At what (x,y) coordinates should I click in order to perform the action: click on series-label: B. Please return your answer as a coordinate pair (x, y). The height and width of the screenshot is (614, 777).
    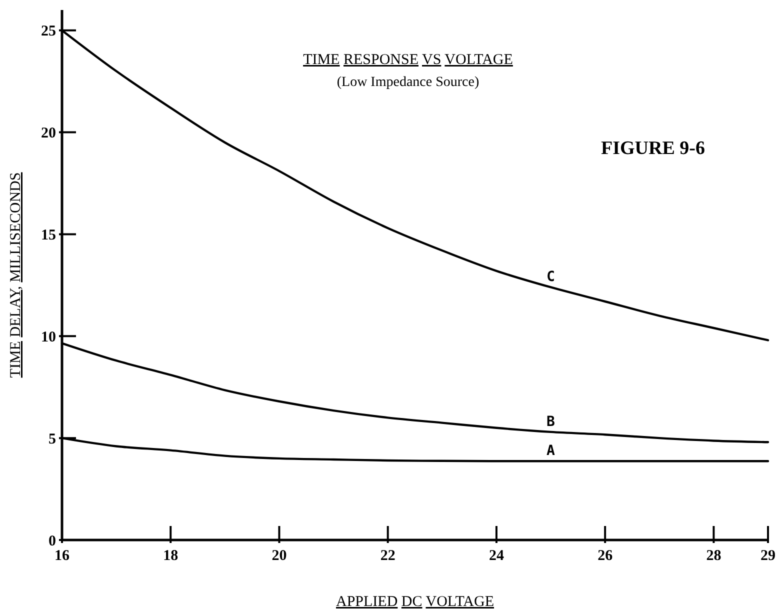
    Looking at the image, I should click on (550, 422).